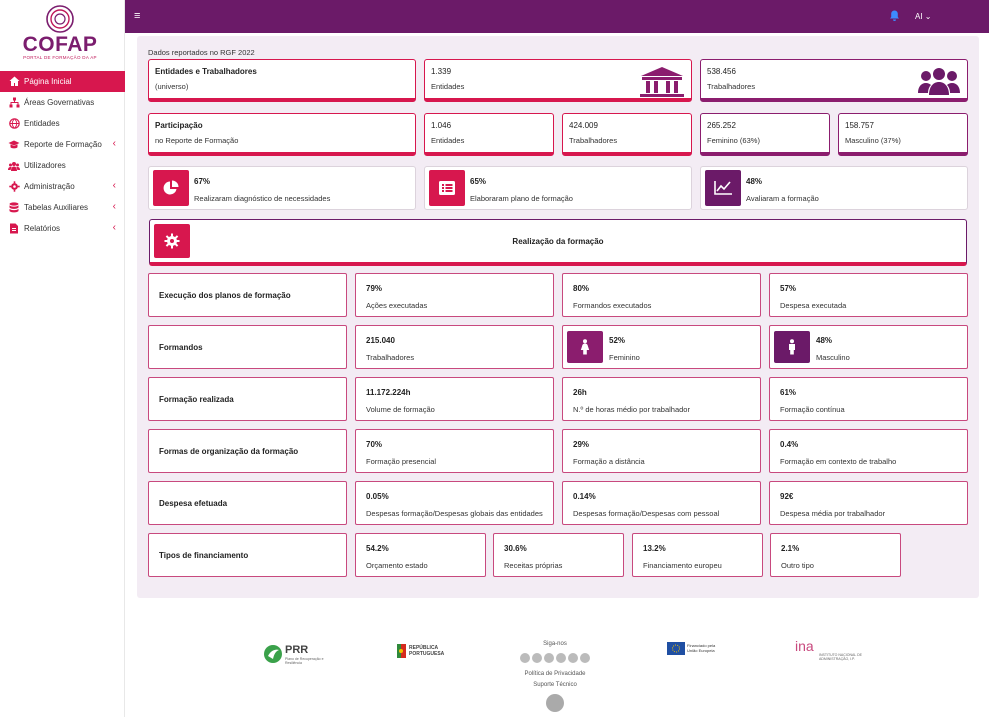 The width and height of the screenshot is (989, 717). What do you see at coordinates (561, 658) in the screenshot?
I see `twitter-icon` at bounding box center [561, 658].